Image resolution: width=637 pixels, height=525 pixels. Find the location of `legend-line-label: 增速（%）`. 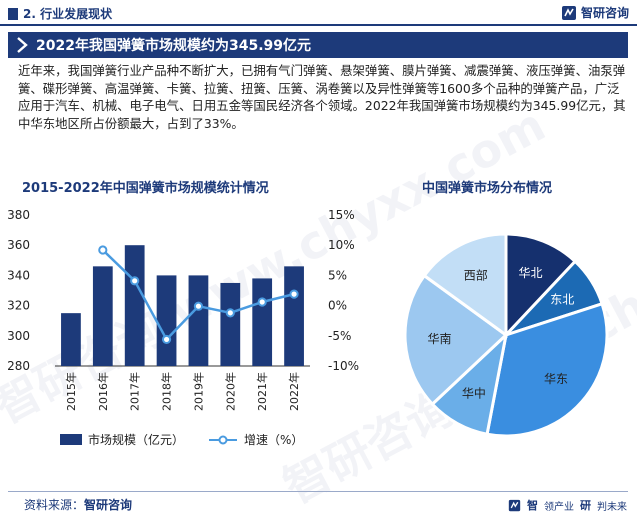

legend-line-label: 增速（%） is located at coordinates (274, 440).